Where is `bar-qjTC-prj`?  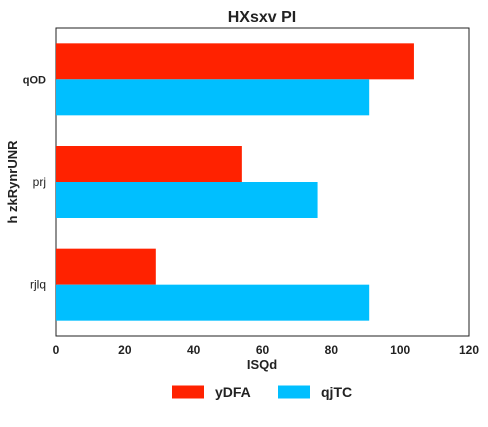
bar-qjTC-prj is located at coordinates (187, 200).